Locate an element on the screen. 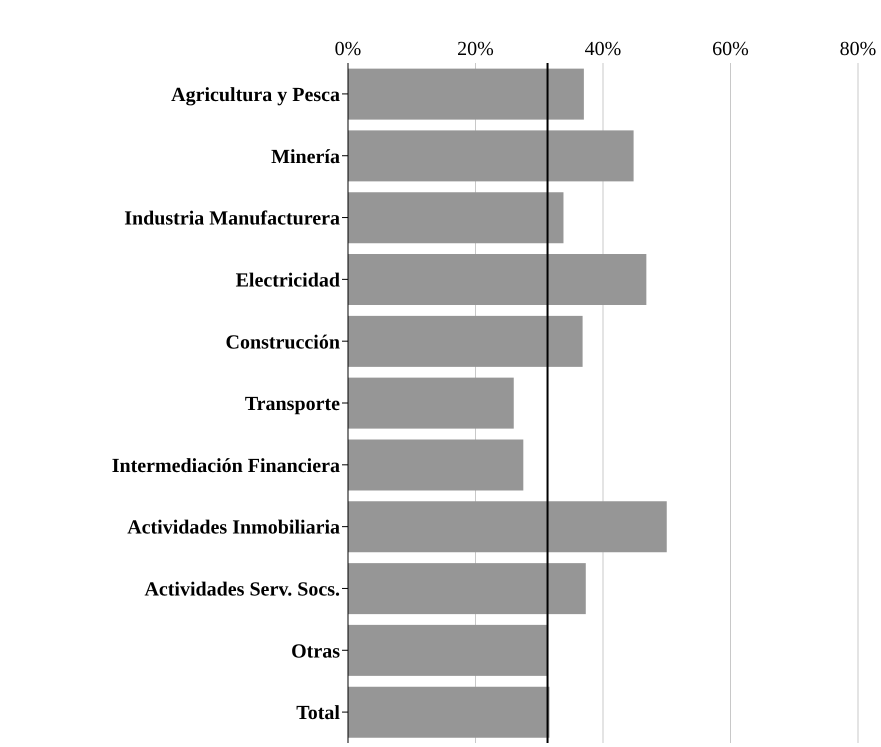 This screenshot has width=881, height=747. y-tick-label: Agricultura y Pesca is located at coordinates (255, 95).